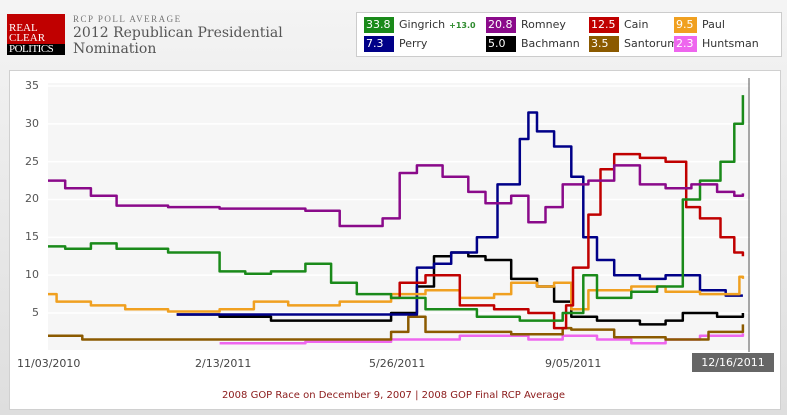 Image resolution: width=787 pixels, height=415 pixels. What do you see at coordinates (501, 44) in the screenshot?
I see `legend-value: 5.0` at bounding box center [501, 44].